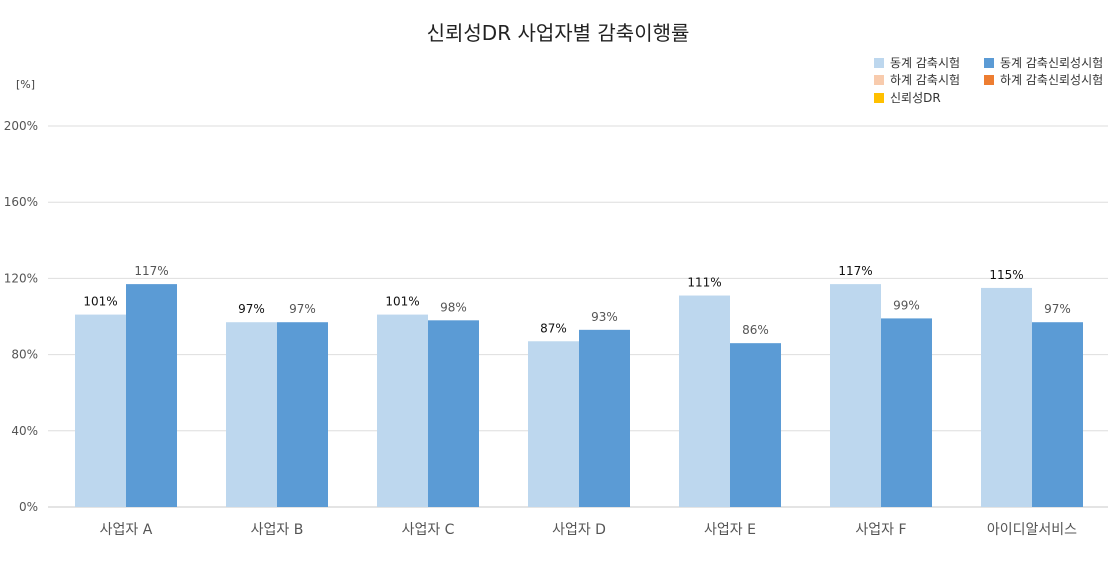 This screenshot has width=1116, height=561. Describe the element at coordinates (21, 126) in the screenshot. I see `y-tick-label: 200%` at that location.